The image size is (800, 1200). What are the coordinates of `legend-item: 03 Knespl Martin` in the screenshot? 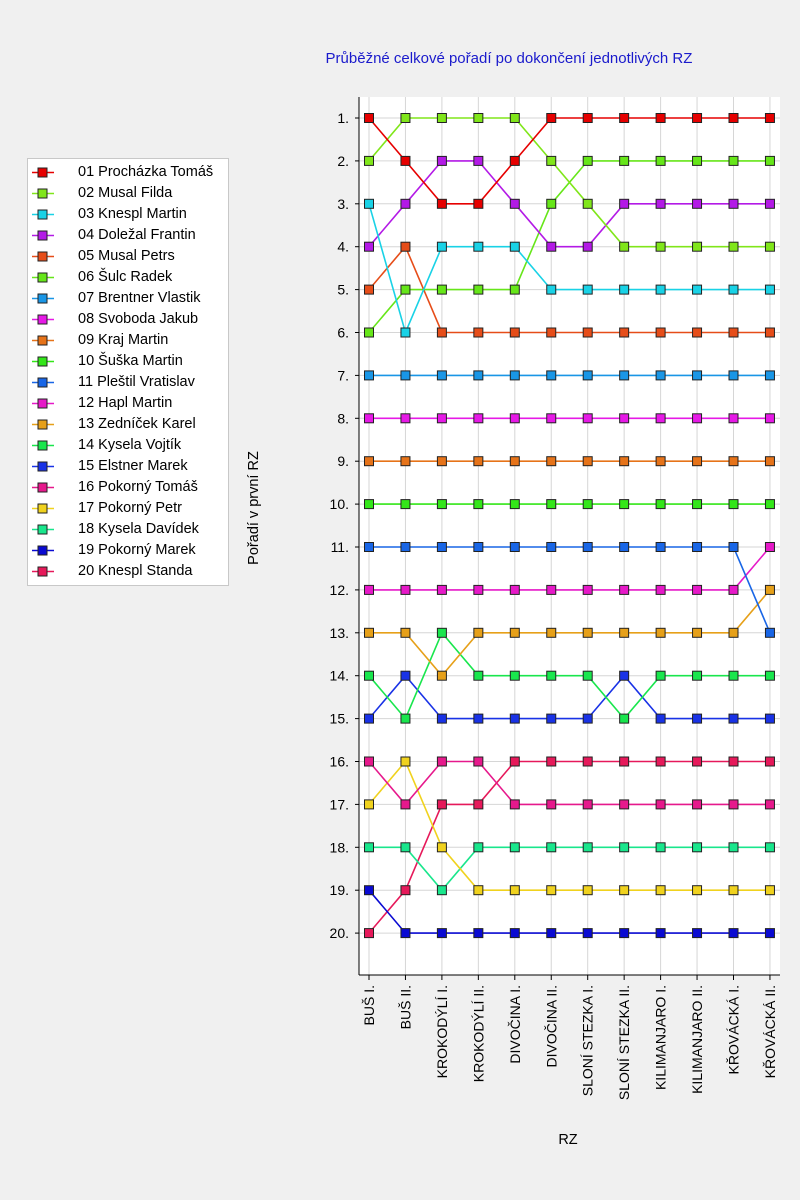 It's located at (130, 214).